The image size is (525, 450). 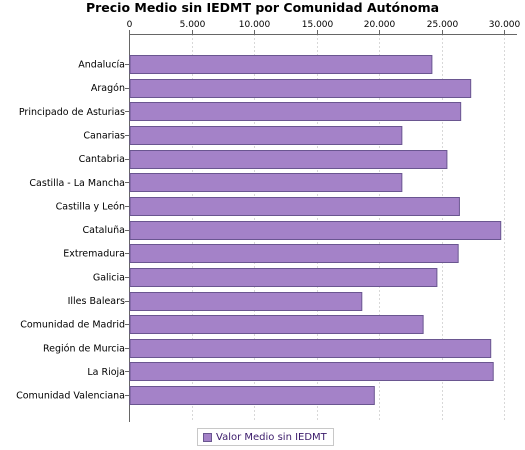 I want to click on category-label: Aragón, so click(x=108, y=88).